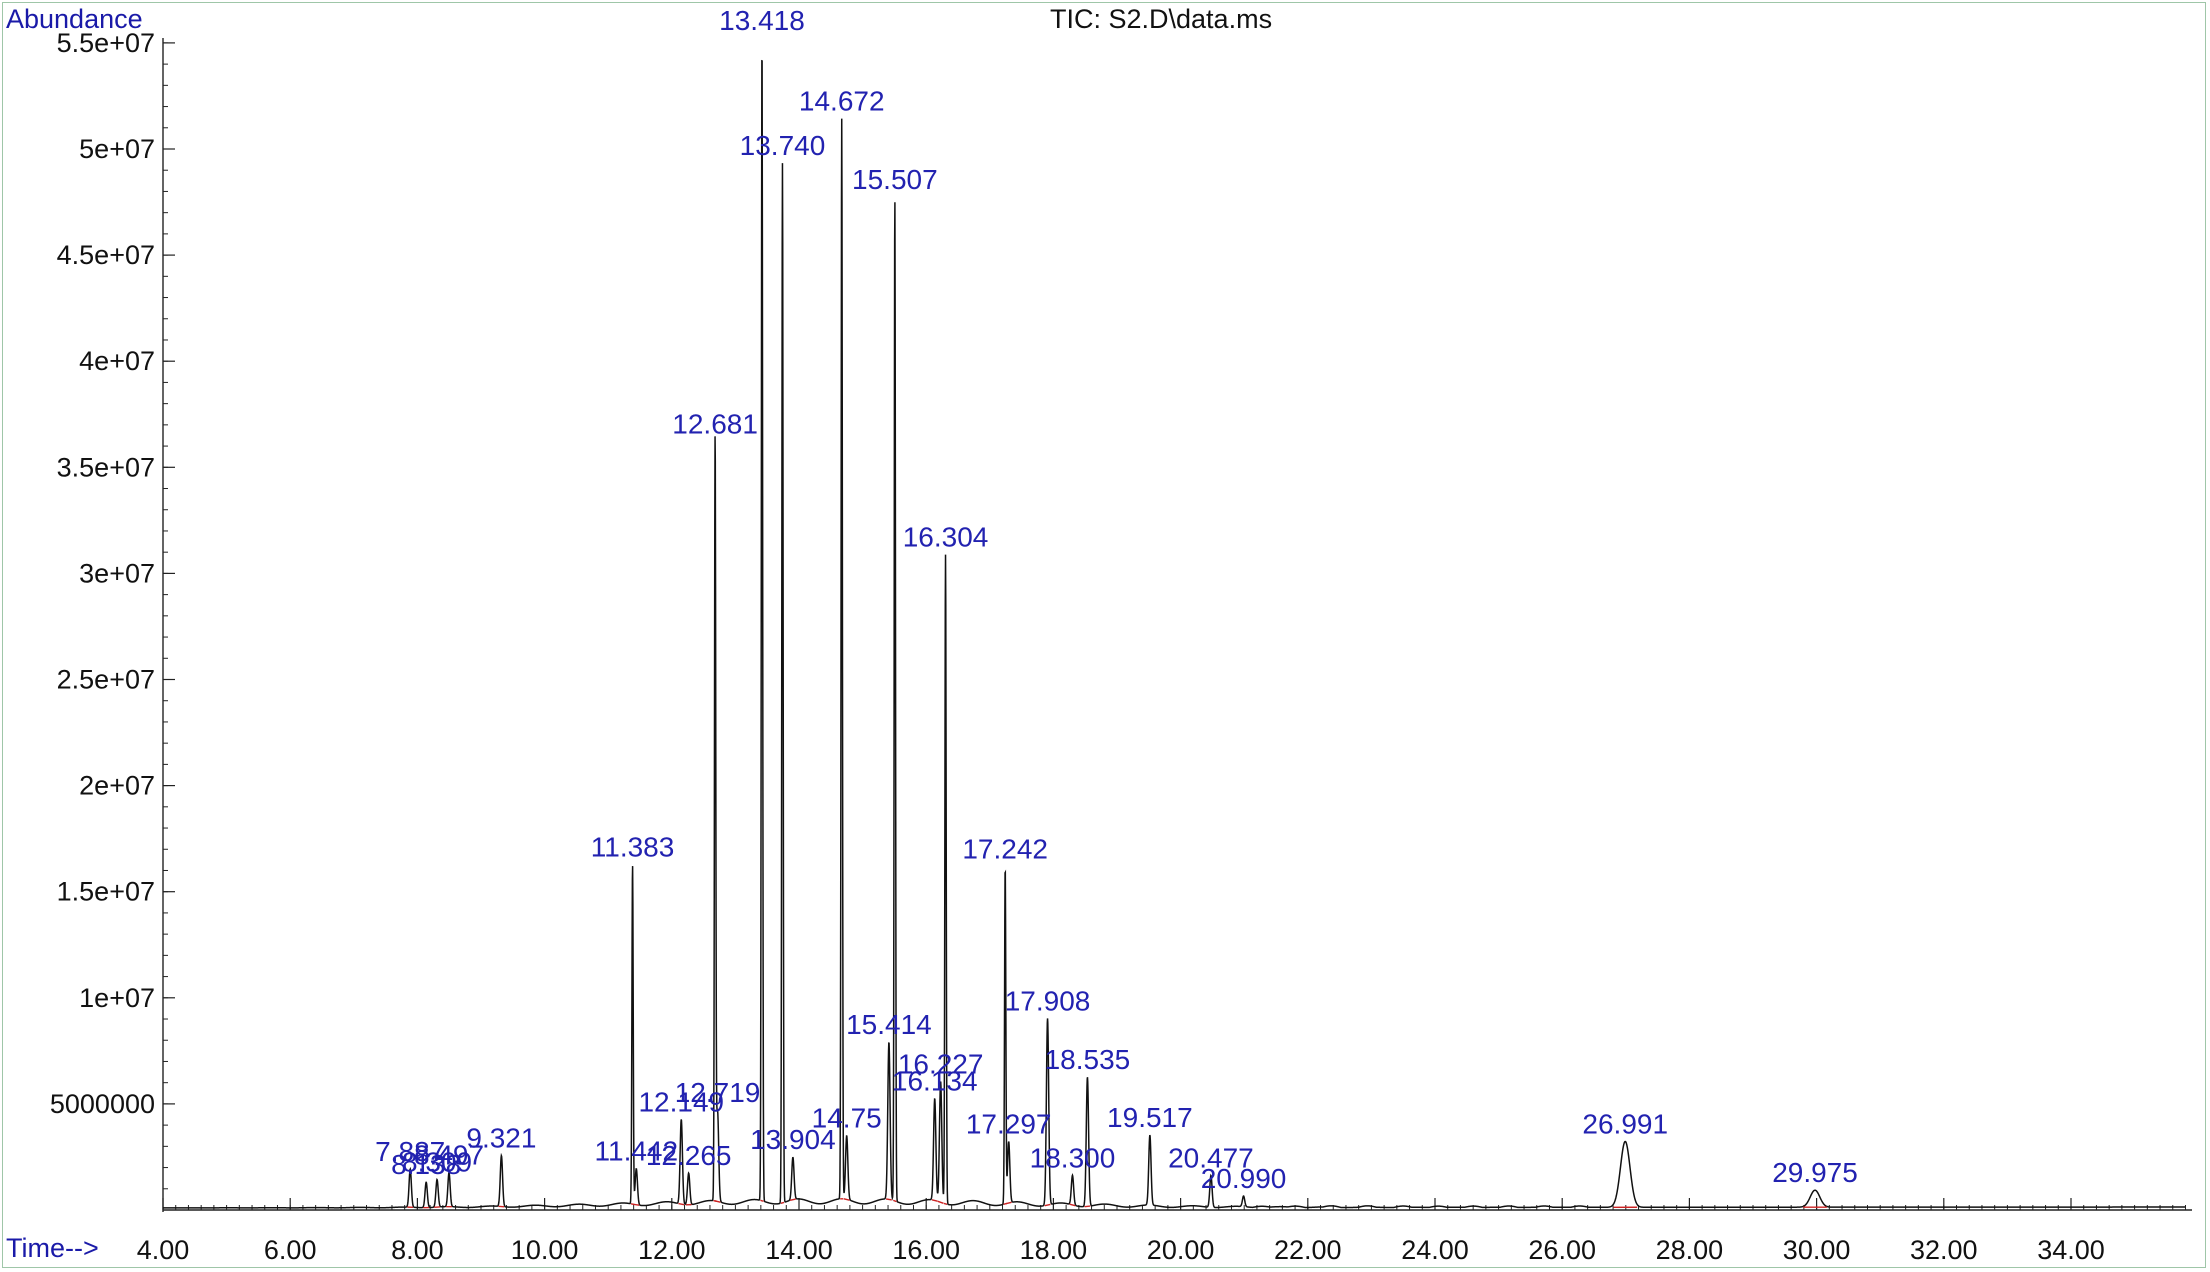 The height and width of the screenshot is (1272, 2210). Describe the element at coordinates (946, 537) in the screenshot. I see `peak-label: 16.304` at that location.